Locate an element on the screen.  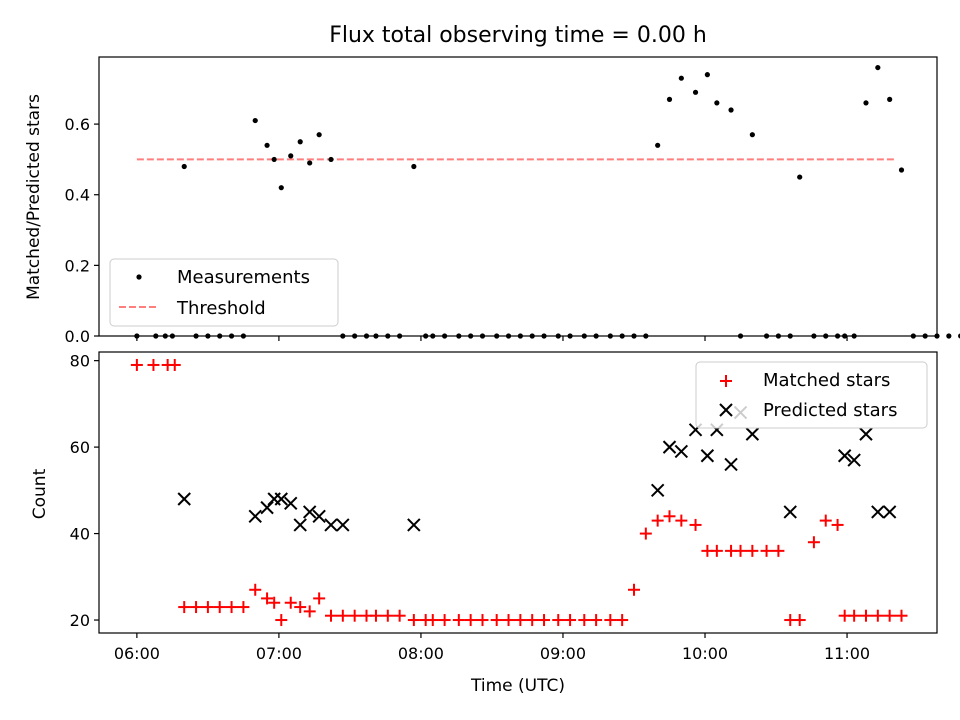
bottom-x-tick-label: 11:00 is located at coordinates (847, 653).